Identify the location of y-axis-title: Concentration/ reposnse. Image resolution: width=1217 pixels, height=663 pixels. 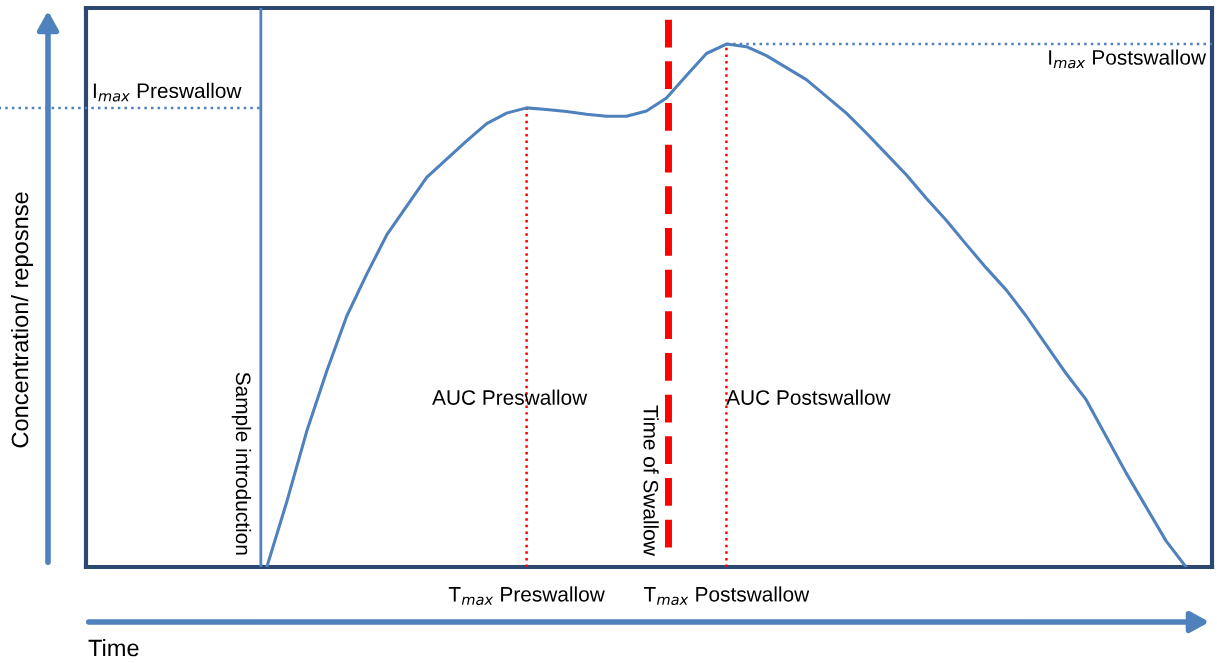
(22, 320).